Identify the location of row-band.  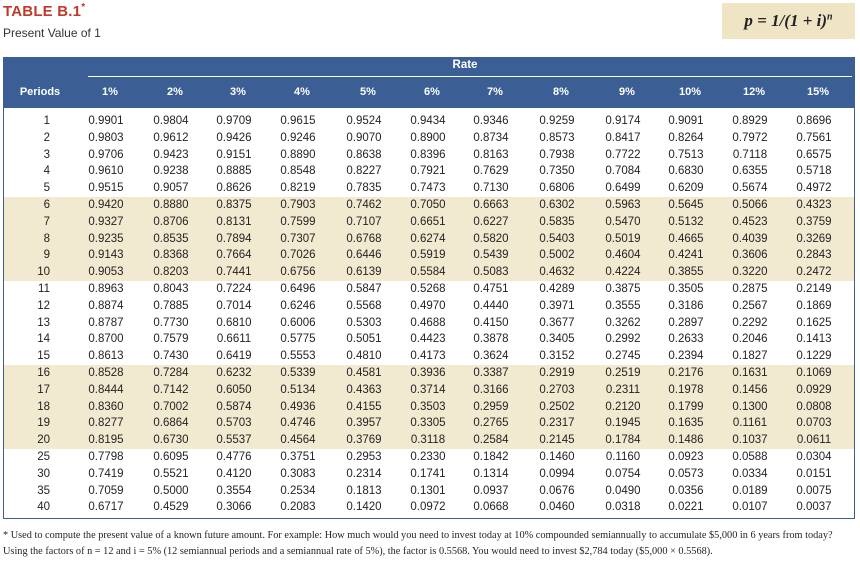
(429, 239).